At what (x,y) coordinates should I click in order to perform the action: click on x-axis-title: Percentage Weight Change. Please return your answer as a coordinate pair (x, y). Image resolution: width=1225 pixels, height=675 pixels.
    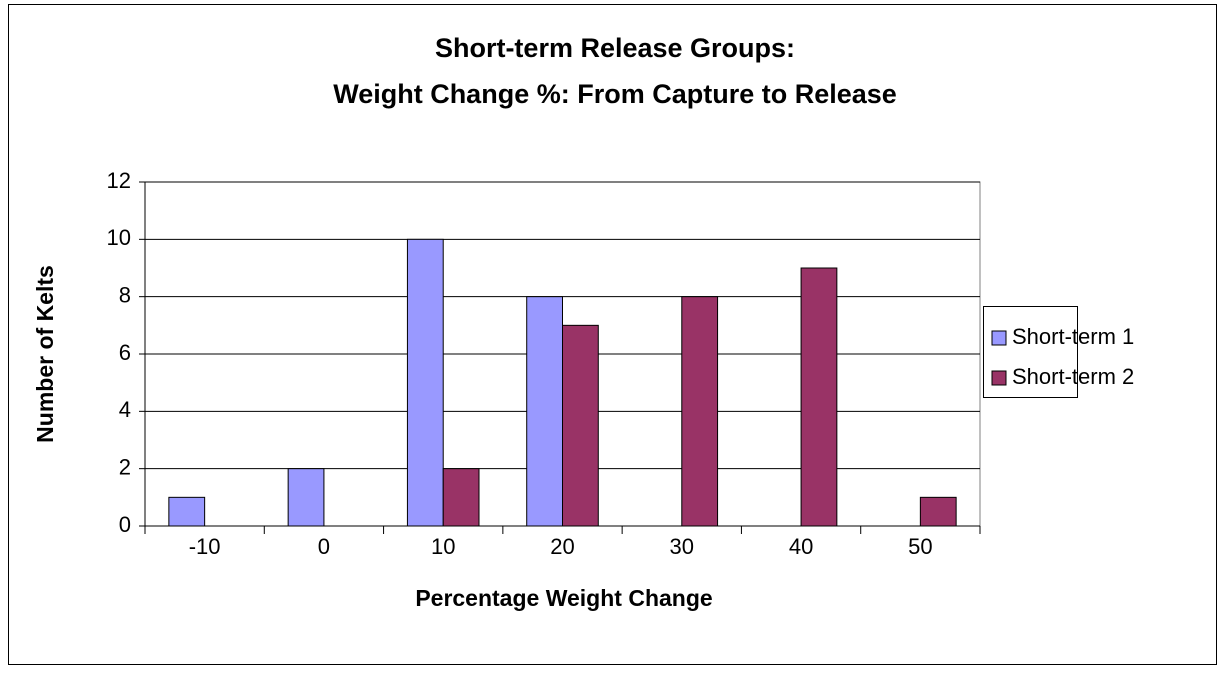
    Looking at the image, I should click on (563, 598).